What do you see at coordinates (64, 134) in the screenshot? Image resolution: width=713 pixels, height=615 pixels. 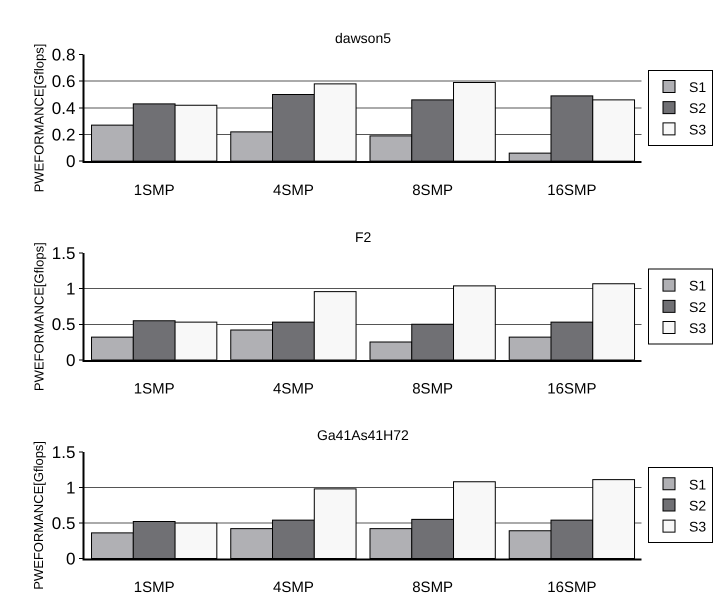 I see `y-tick-label: 0.2` at bounding box center [64, 134].